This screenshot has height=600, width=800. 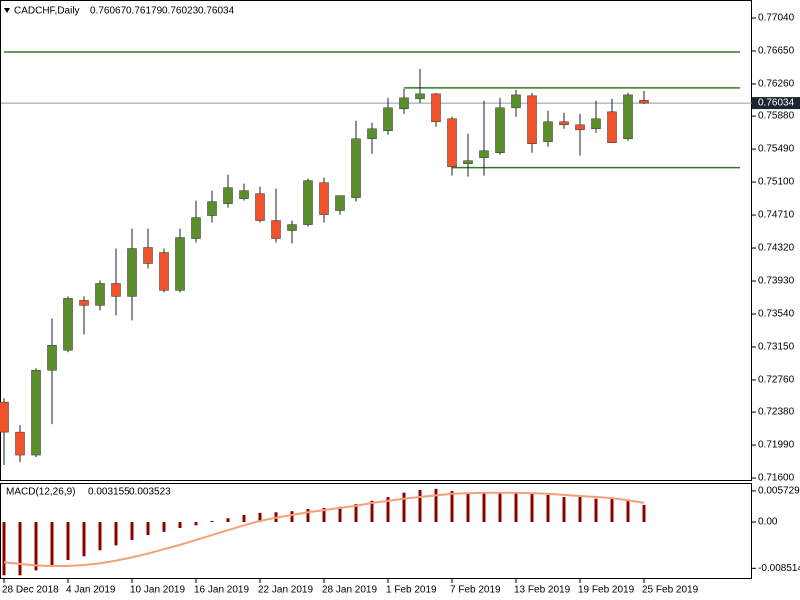 What do you see at coordinates (776, 149) in the screenshot?
I see `y-tick-label: 0.75490` at bounding box center [776, 149].